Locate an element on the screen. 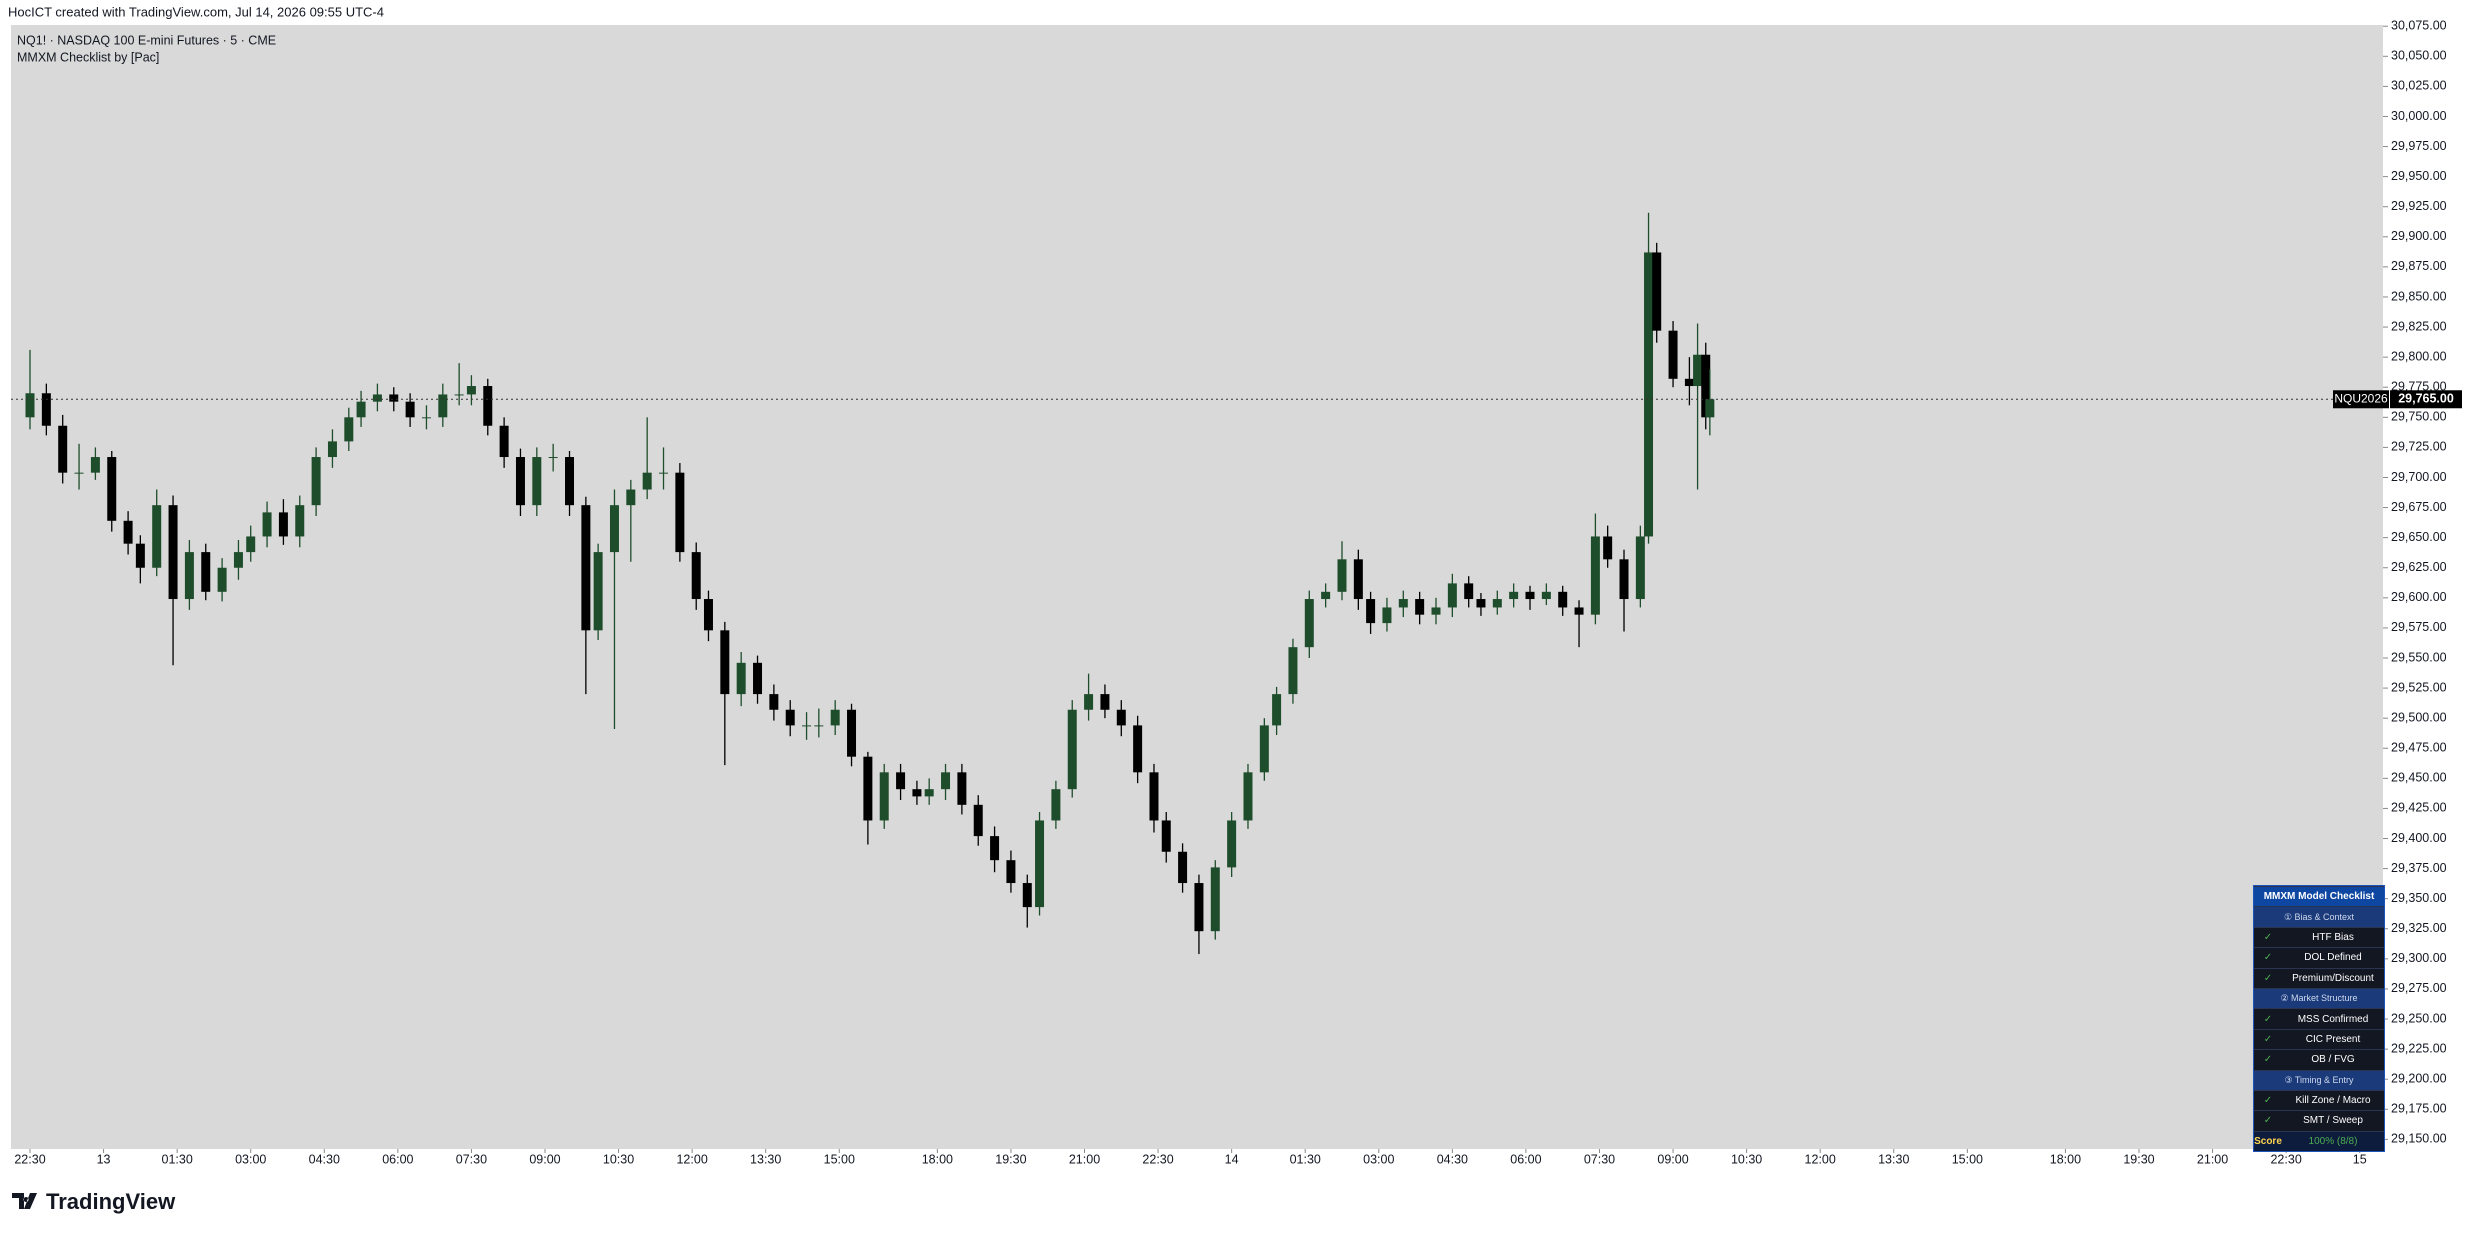  checklist-row: ✓ OB / FVG is located at coordinates (2319, 1059).